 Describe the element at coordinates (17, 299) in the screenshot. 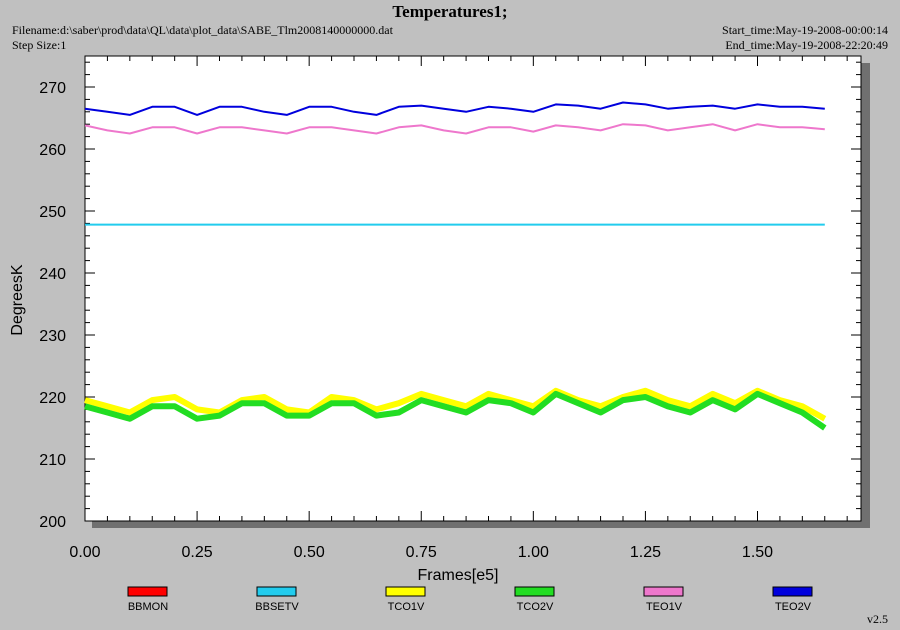

I see `y-axis-title: DegreesK` at that location.